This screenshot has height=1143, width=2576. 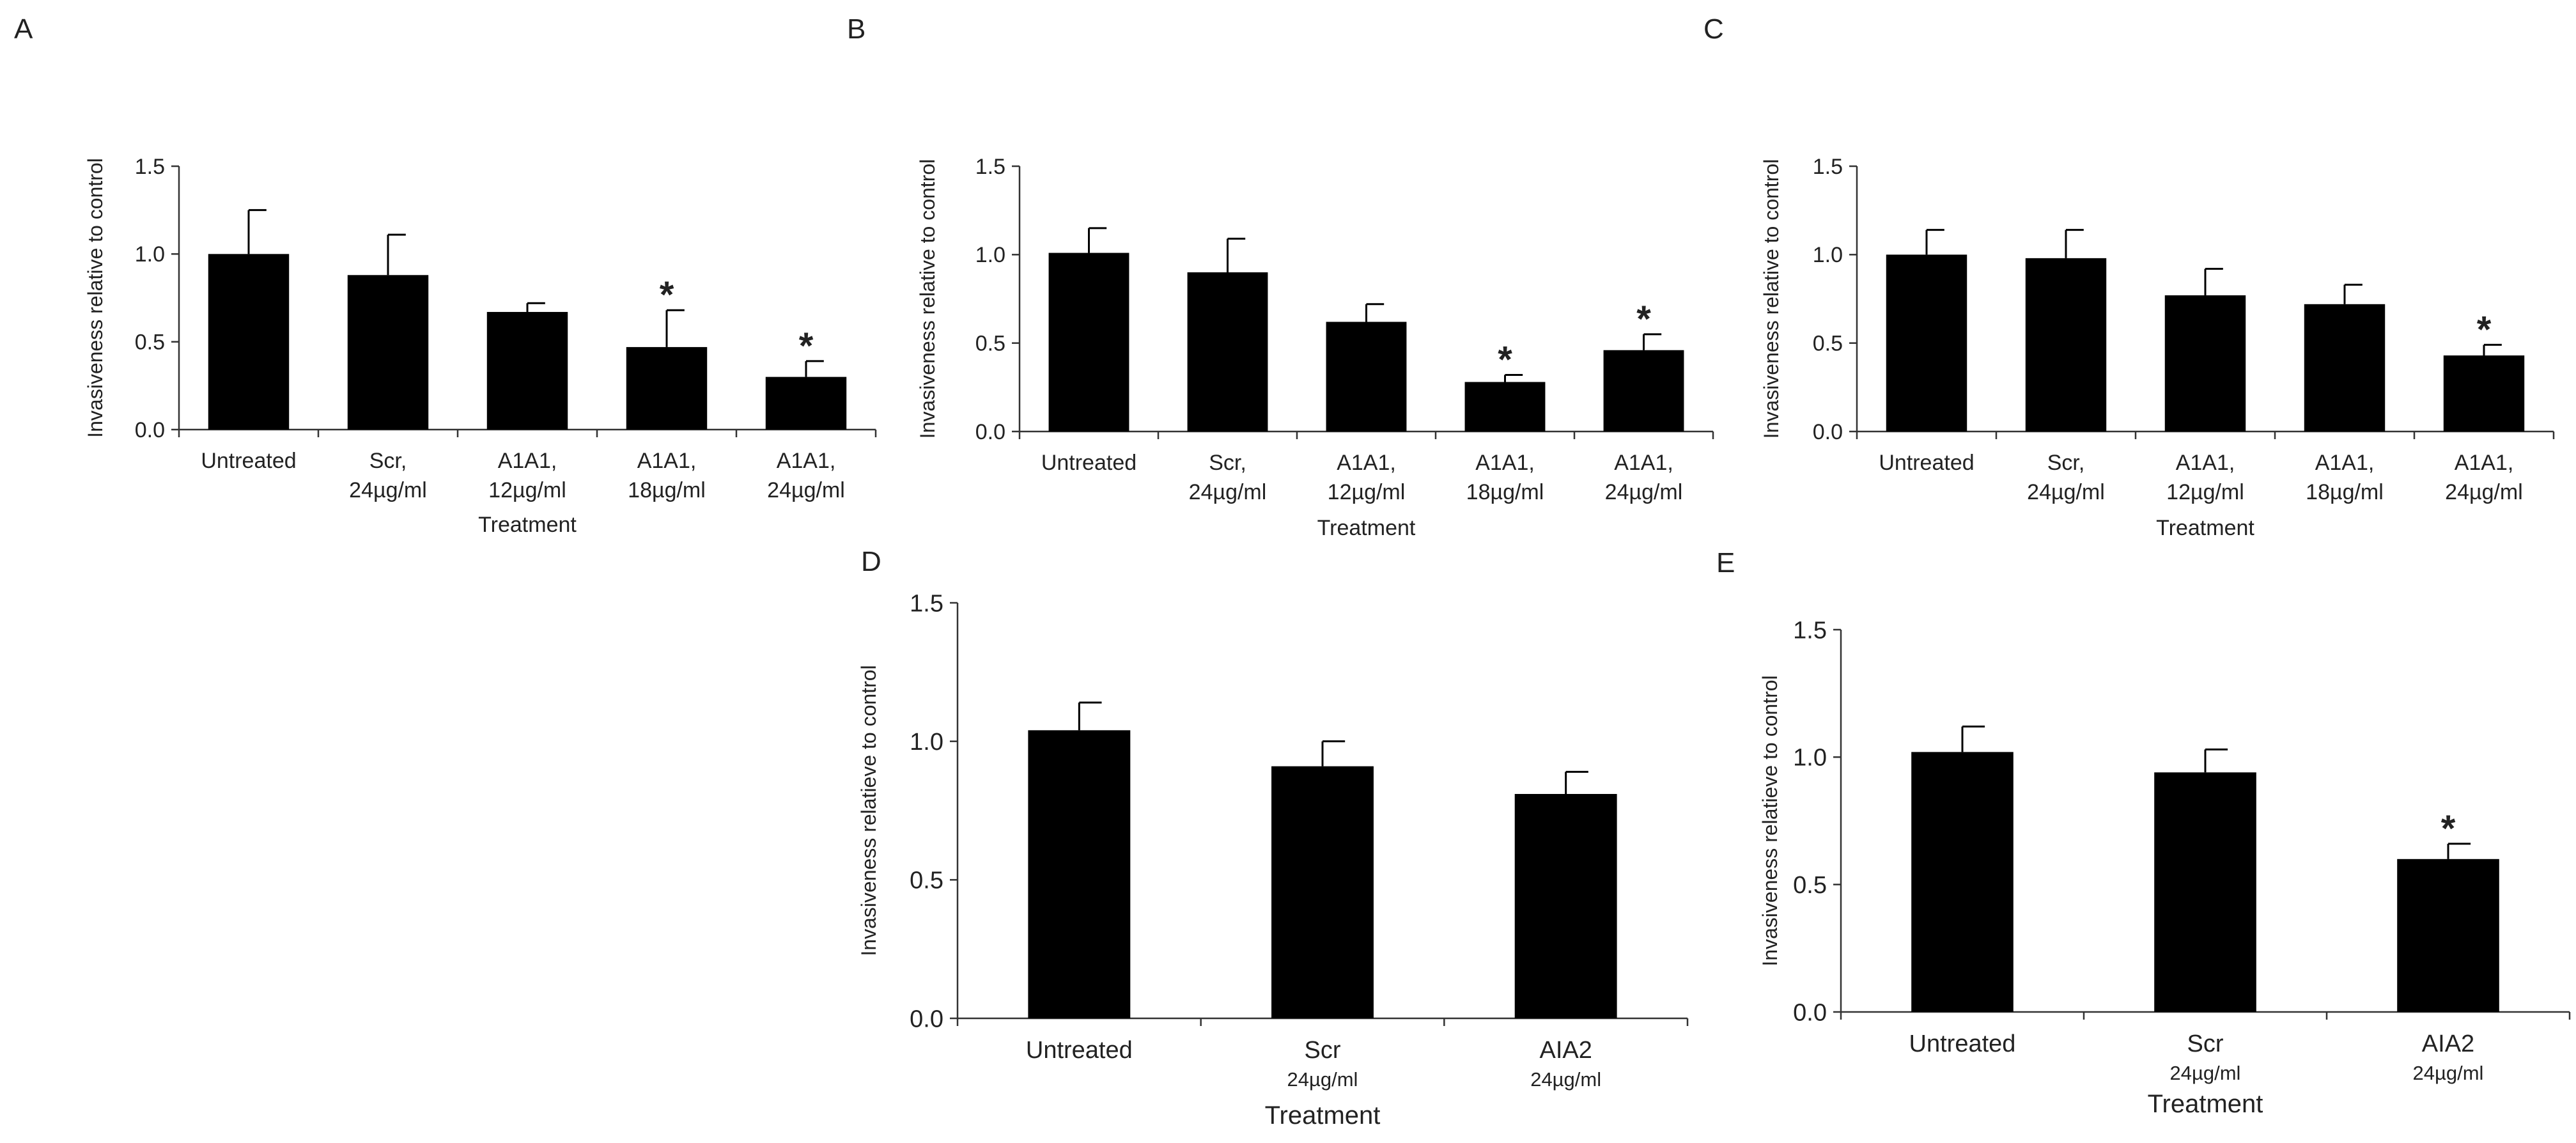 What do you see at coordinates (1714, 29) in the screenshot?
I see `panel-letter: C` at bounding box center [1714, 29].